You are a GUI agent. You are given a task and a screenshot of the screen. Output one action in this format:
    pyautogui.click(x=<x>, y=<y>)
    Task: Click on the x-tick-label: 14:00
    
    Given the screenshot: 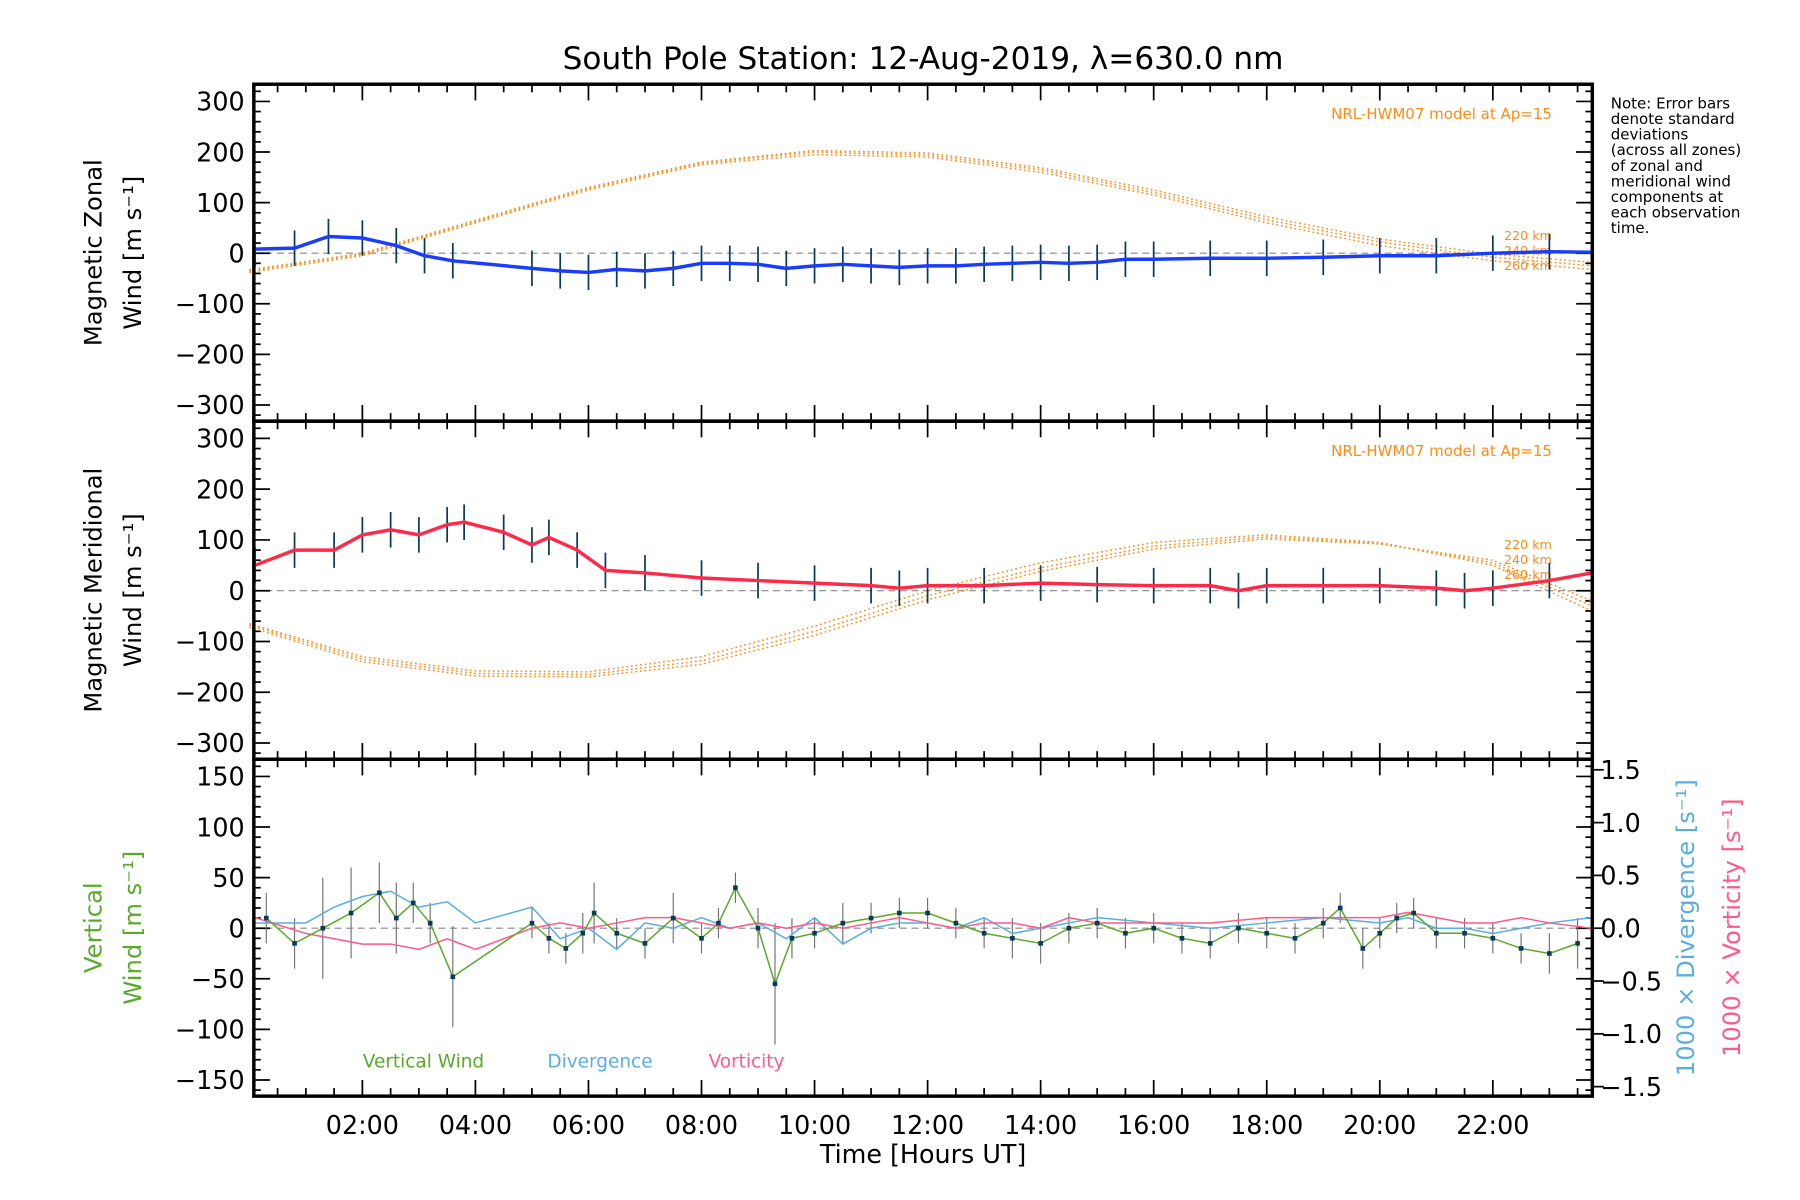 What is the action you would take?
    pyautogui.click(x=1040, y=1125)
    